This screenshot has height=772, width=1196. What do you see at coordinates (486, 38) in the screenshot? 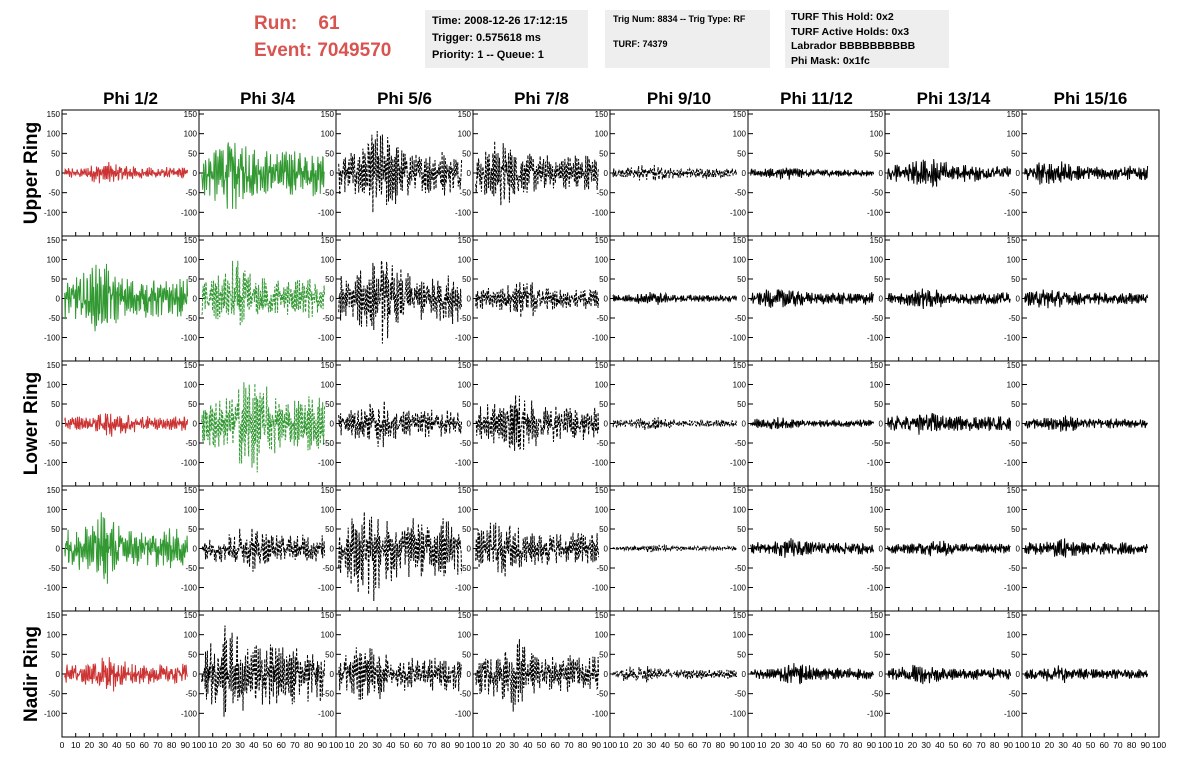
I see `trigger-line: Trigger: 0.575618 ms` at bounding box center [486, 38].